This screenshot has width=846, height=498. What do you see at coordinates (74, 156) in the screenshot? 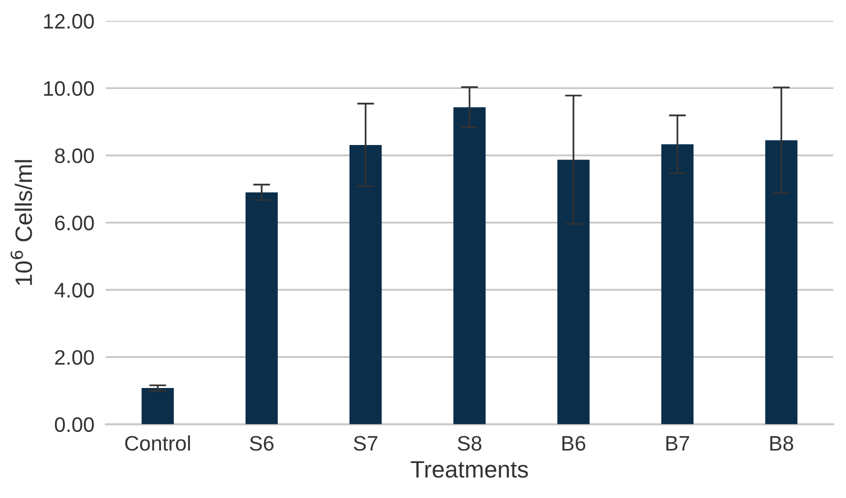
I see `y-tick-label: 8.00` at bounding box center [74, 156].